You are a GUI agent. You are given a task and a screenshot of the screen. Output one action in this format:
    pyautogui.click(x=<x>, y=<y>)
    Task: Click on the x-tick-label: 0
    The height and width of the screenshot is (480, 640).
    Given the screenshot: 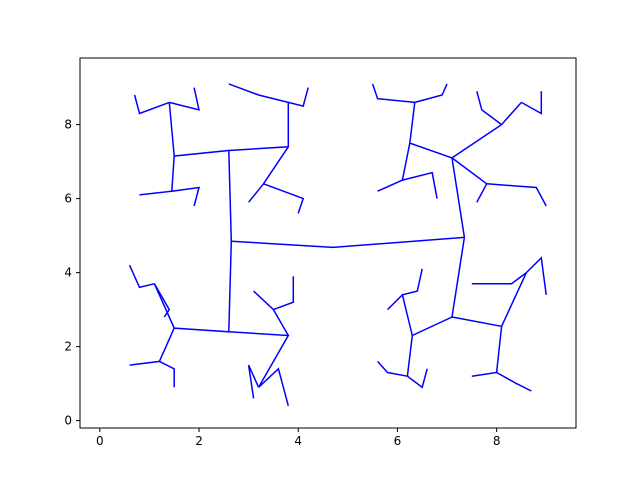 What is the action you would take?
    pyautogui.click(x=100, y=441)
    